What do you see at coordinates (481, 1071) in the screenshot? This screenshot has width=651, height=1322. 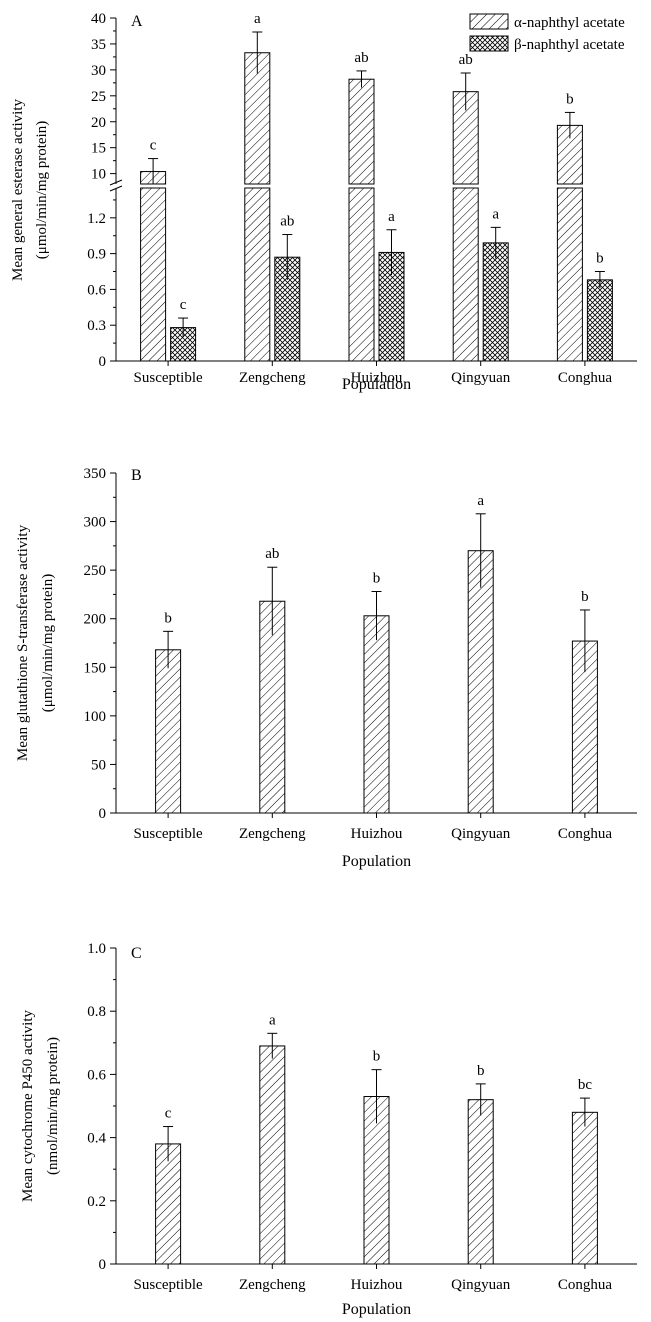 I see `panel-c-sig-letter-s0-3: b` at bounding box center [481, 1071].